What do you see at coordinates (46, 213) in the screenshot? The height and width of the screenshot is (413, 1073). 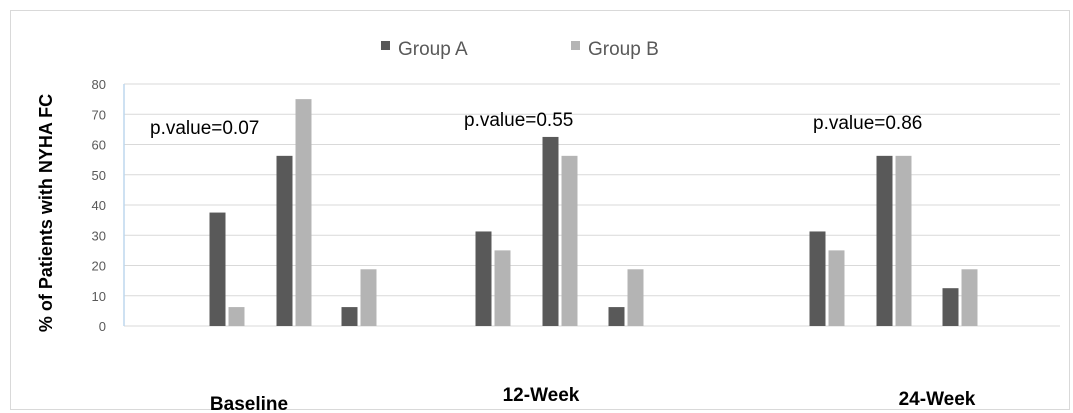 I see `y-axis-title: % of Patients with NYHA FC` at bounding box center [46, 213].